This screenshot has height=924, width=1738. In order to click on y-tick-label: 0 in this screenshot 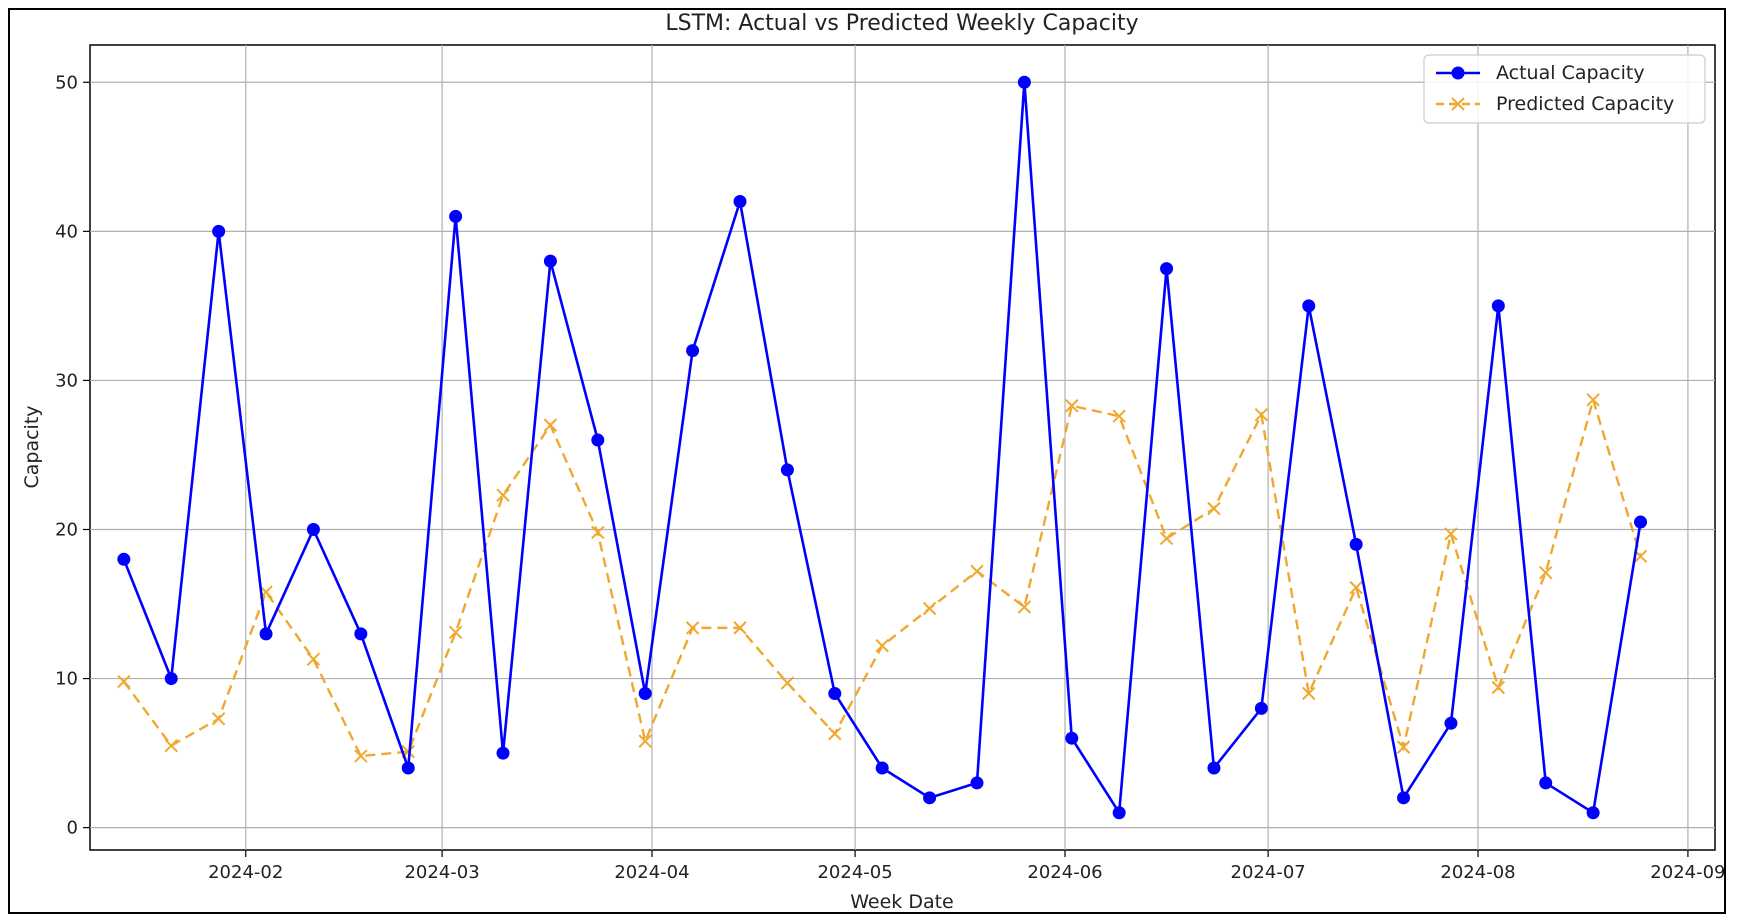, I will do `click(72, 828)`.